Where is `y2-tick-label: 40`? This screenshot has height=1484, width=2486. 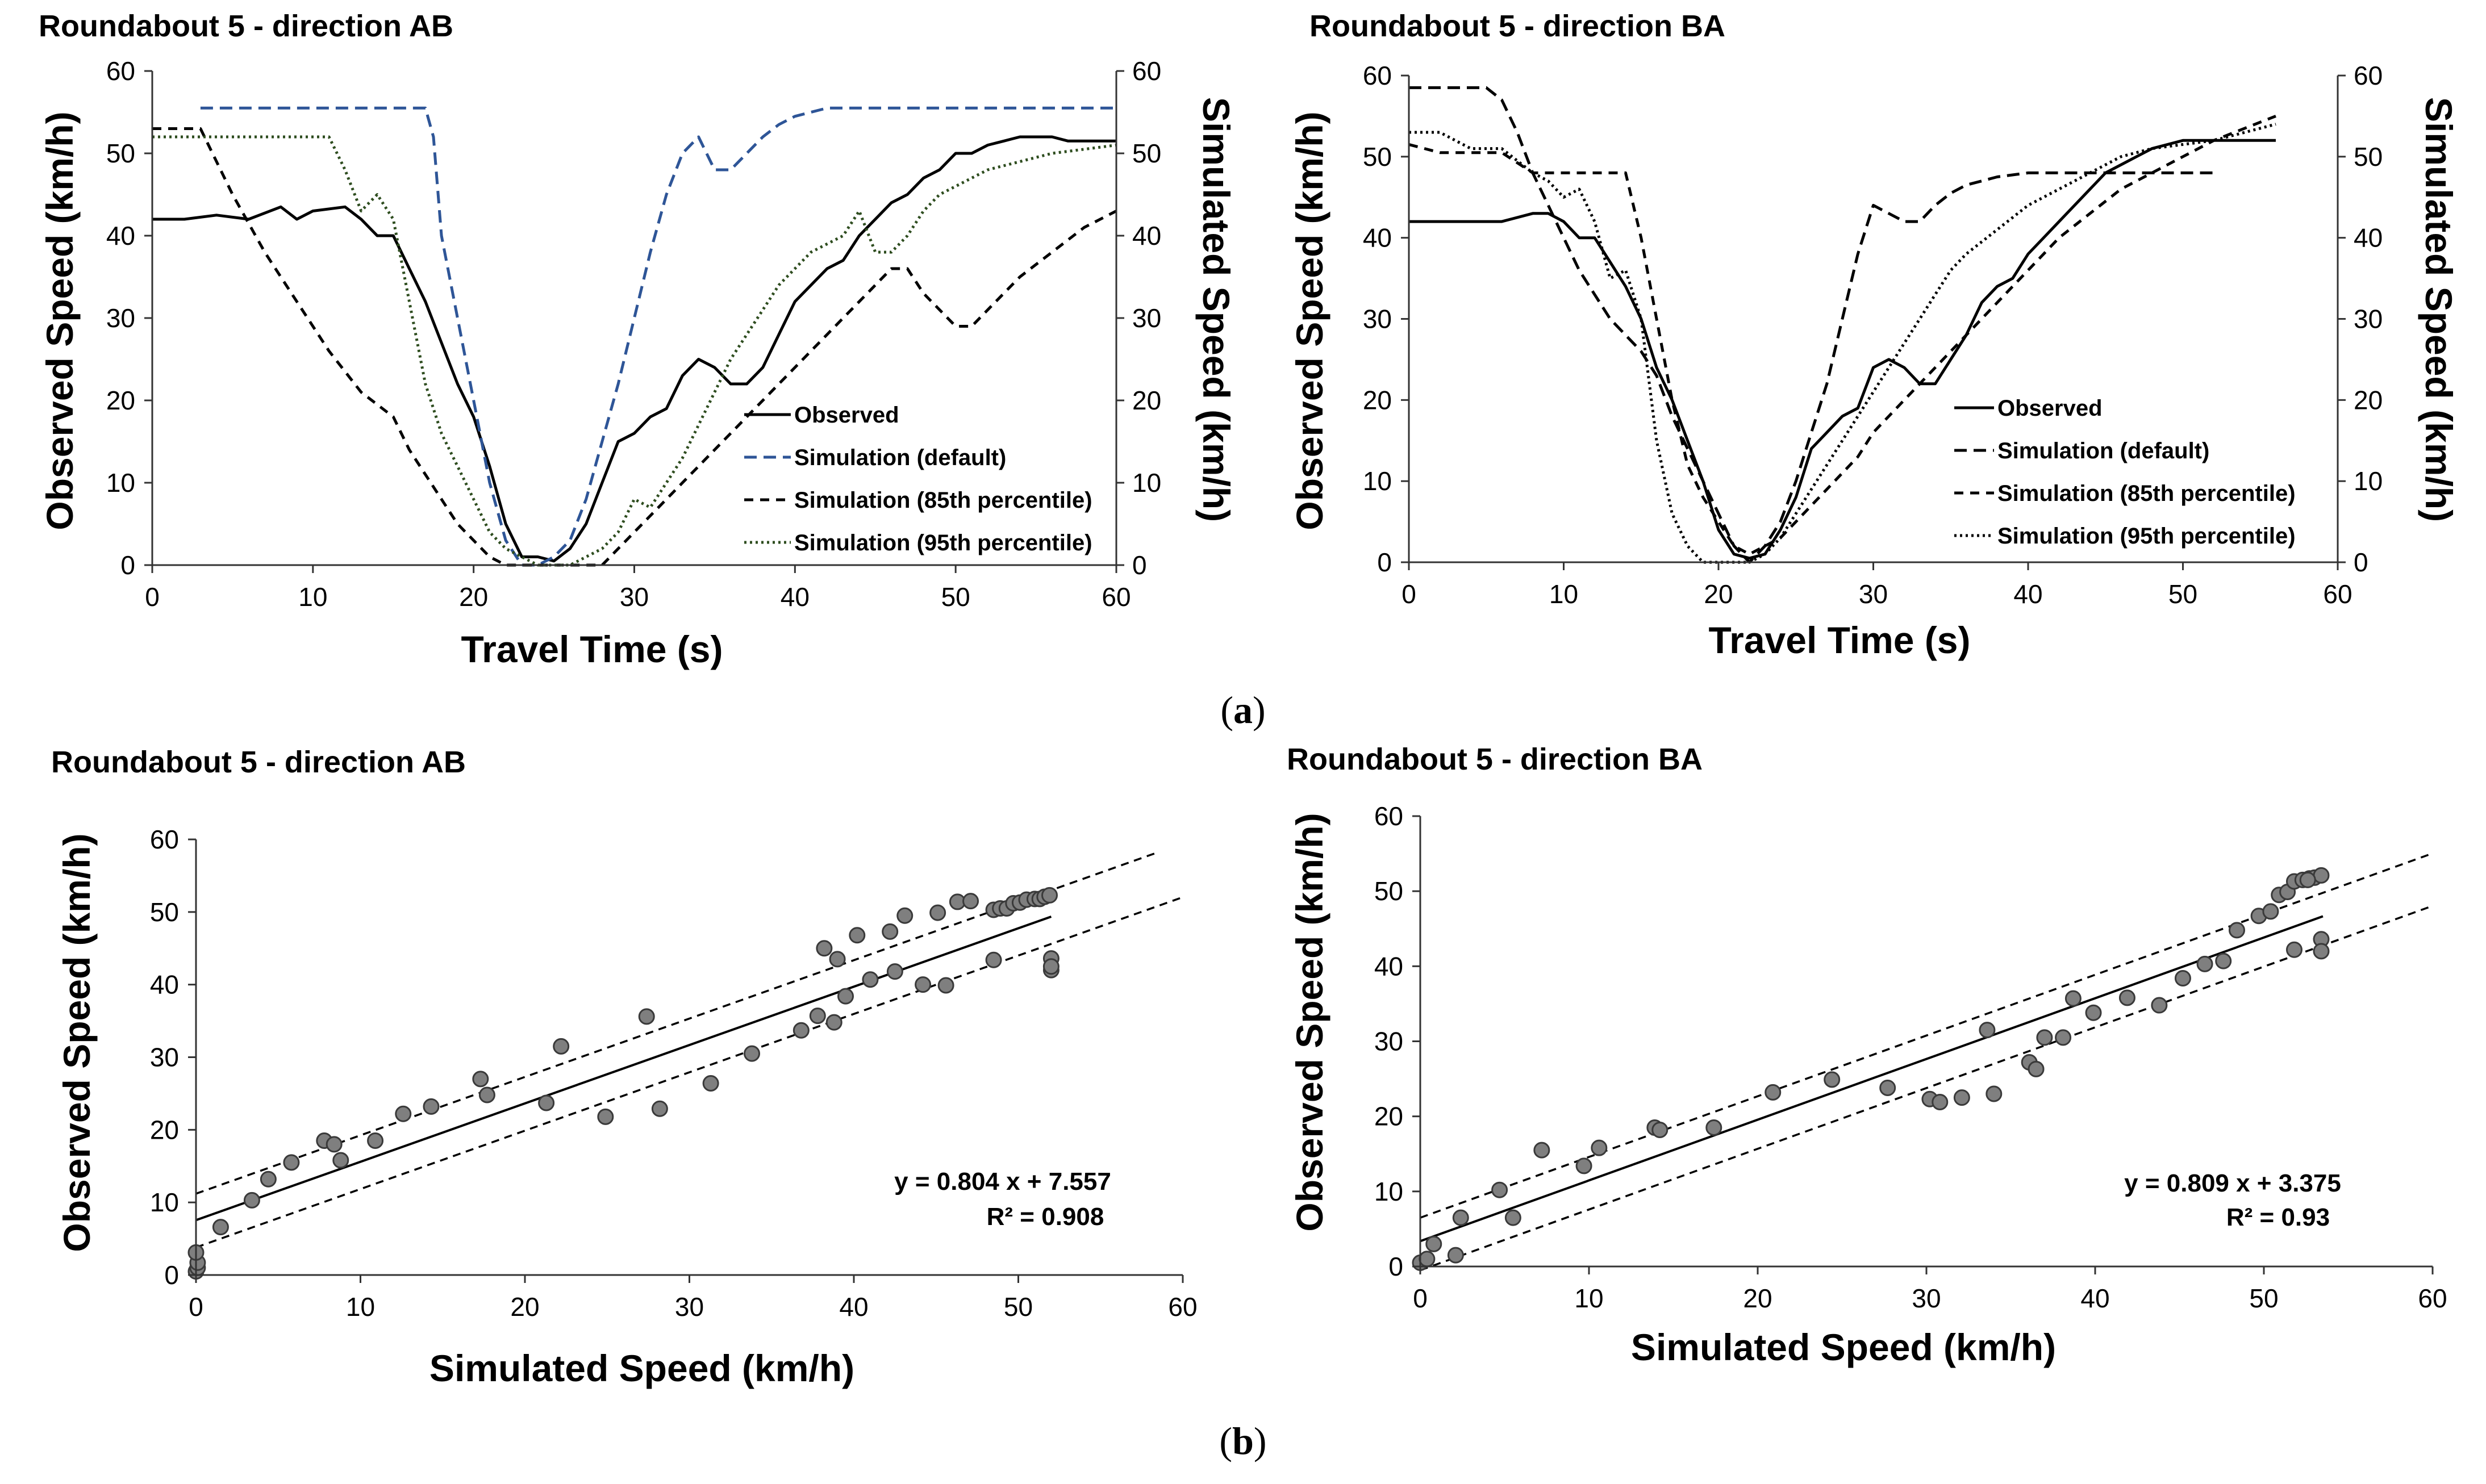 y2-tick-label: 40 is located at coordinates (2368, 238).